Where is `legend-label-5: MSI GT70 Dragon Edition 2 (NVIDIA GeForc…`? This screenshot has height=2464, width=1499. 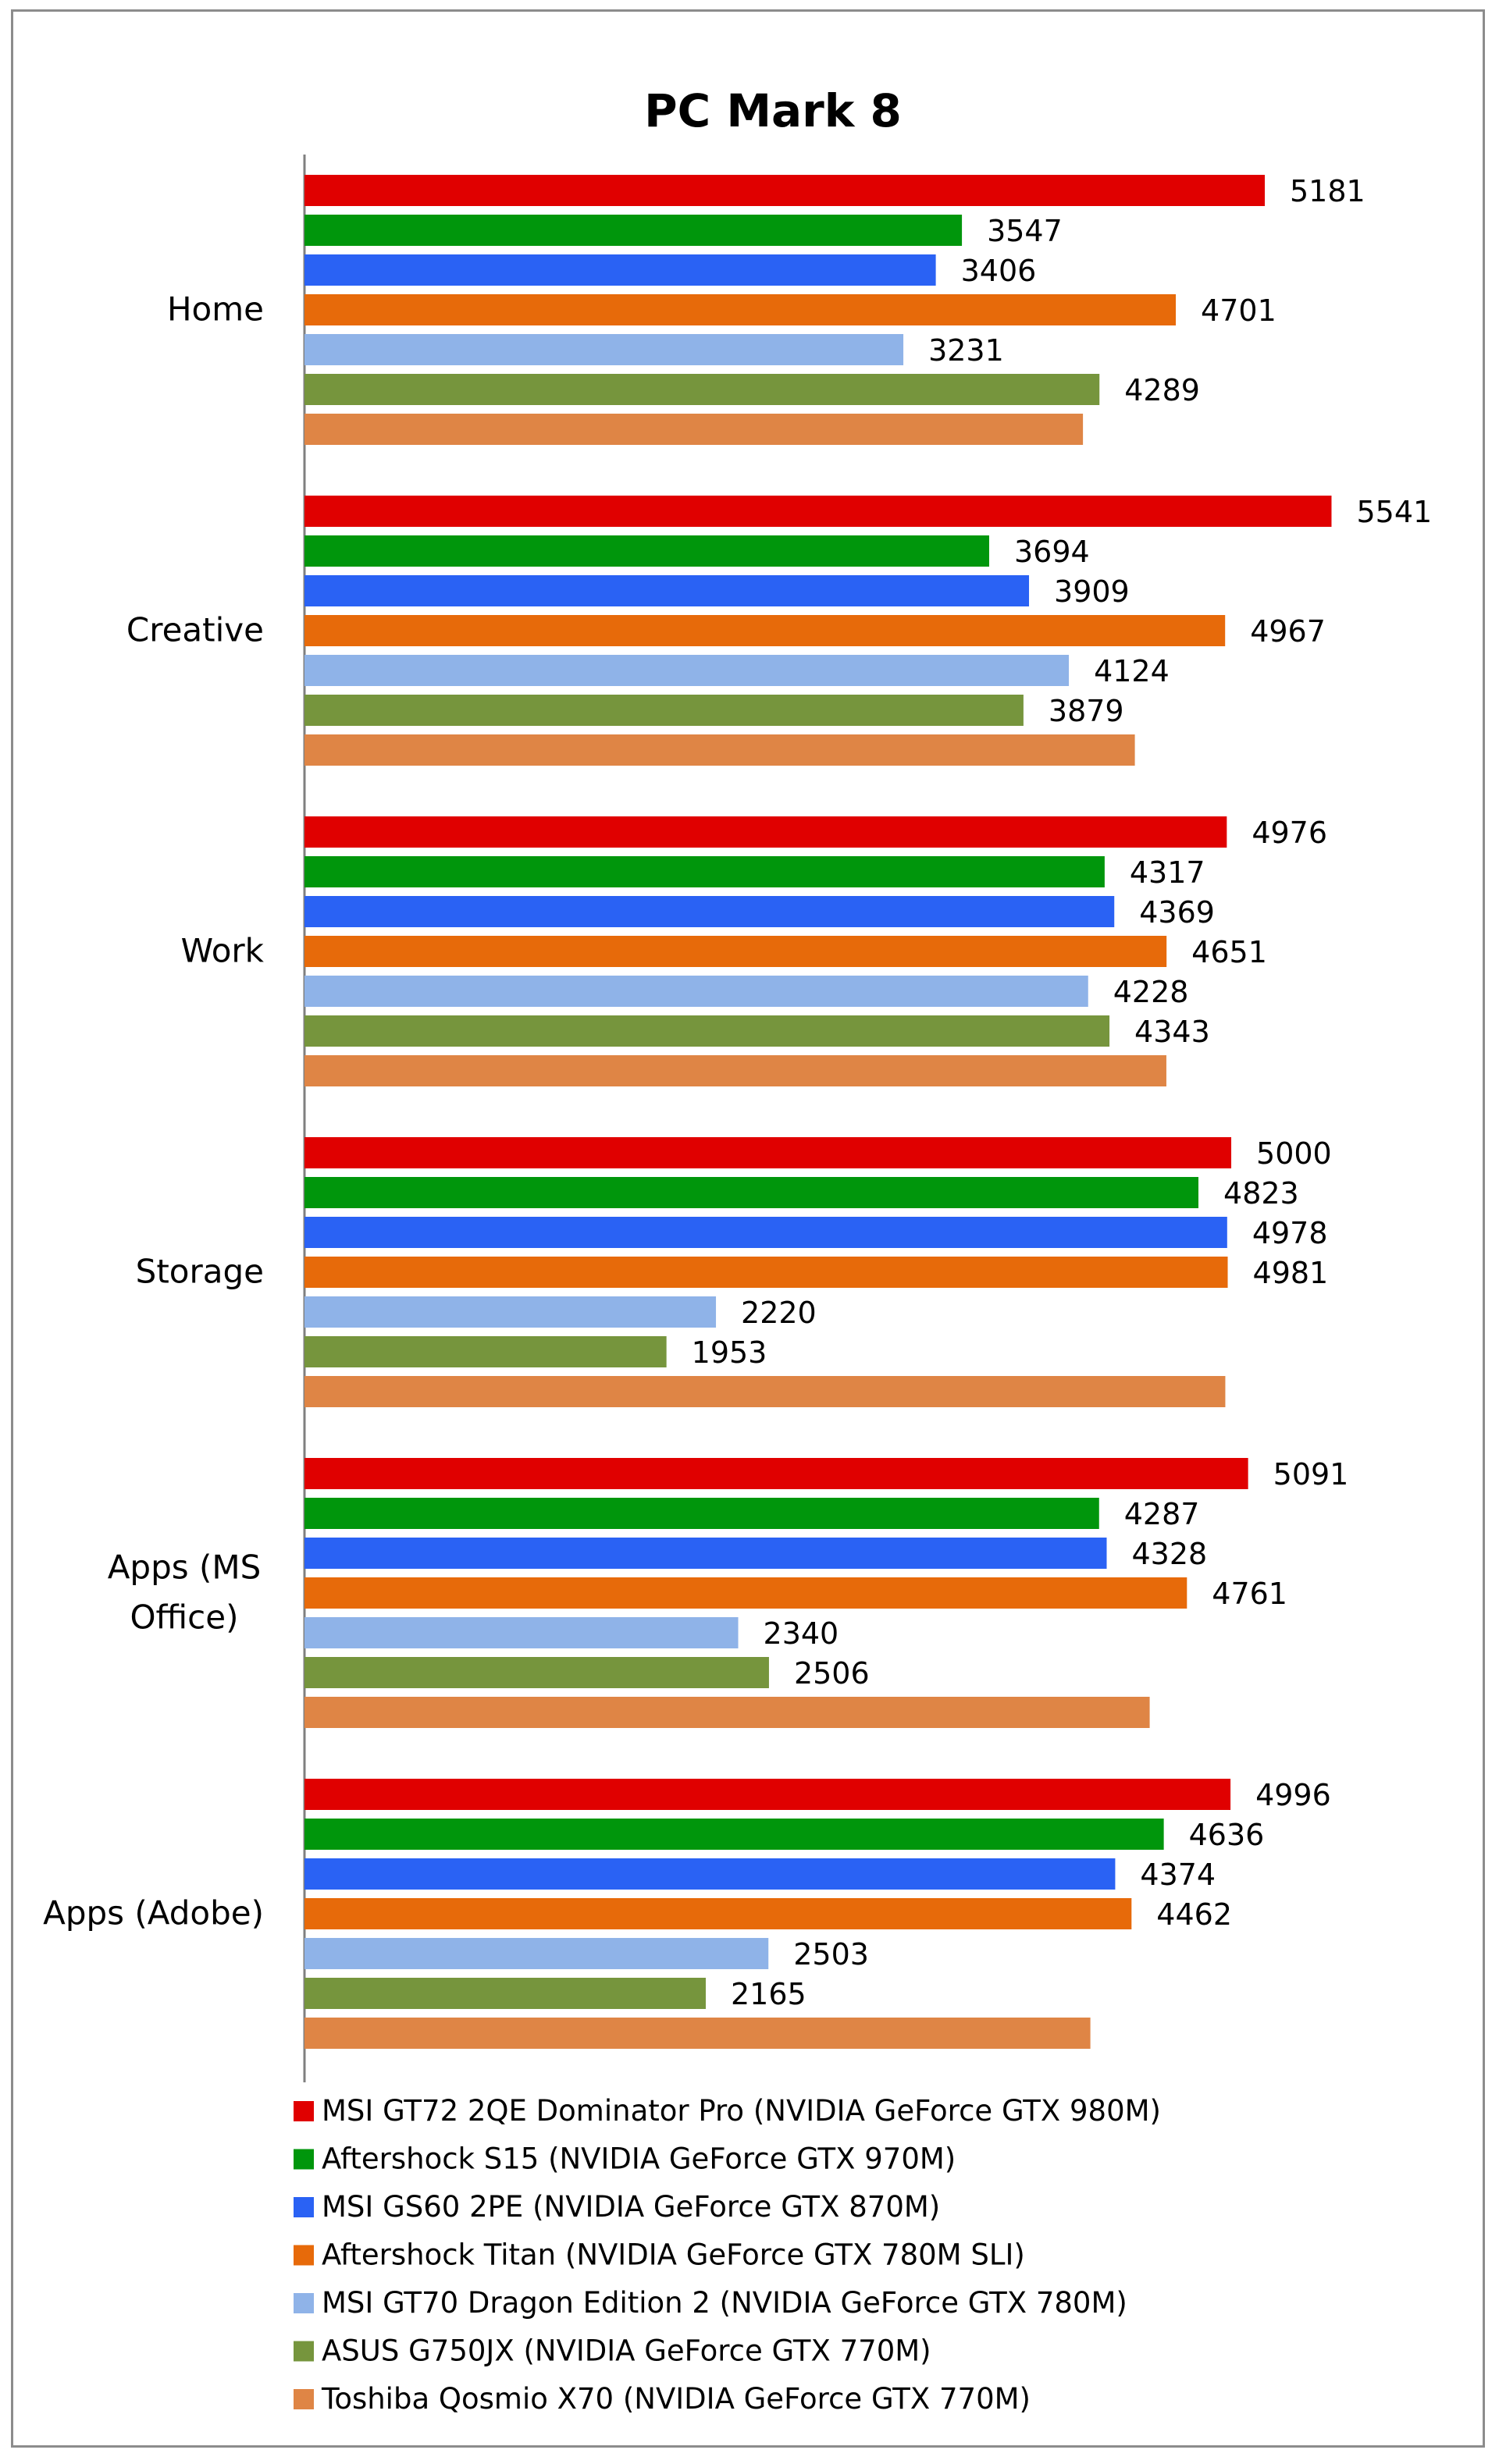 legend-label-5: MSI GT70 Dragon Edition 2 (NVIDIA GeForc… is located at coordinates (724, 2303).